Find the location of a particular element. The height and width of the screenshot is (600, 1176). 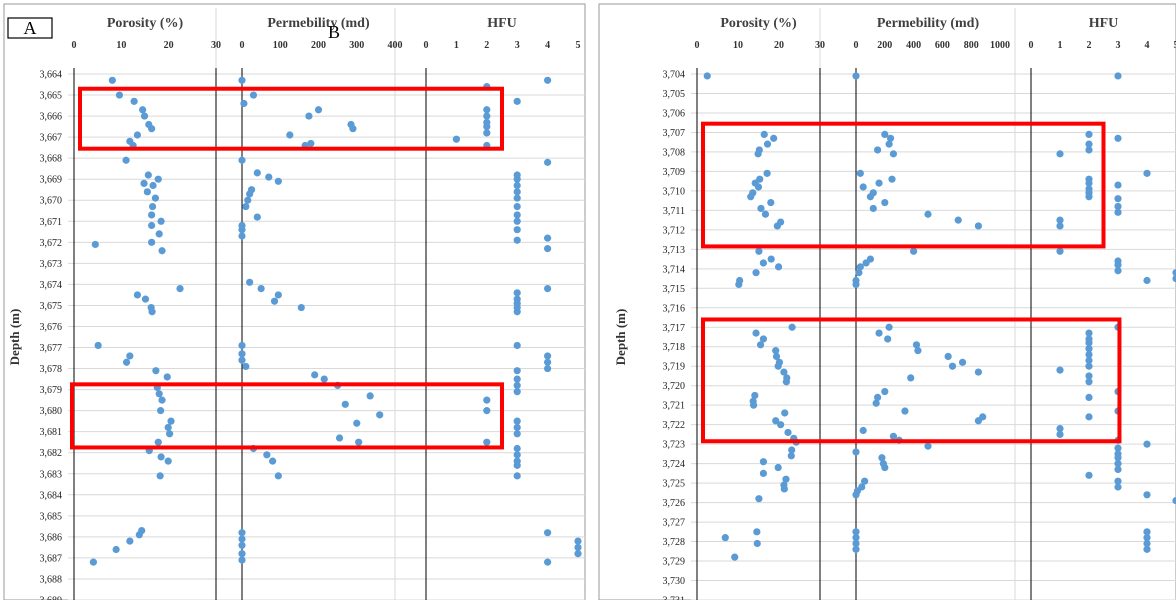

y-tick-label: 3,671 is located at coordinates (51, 222).